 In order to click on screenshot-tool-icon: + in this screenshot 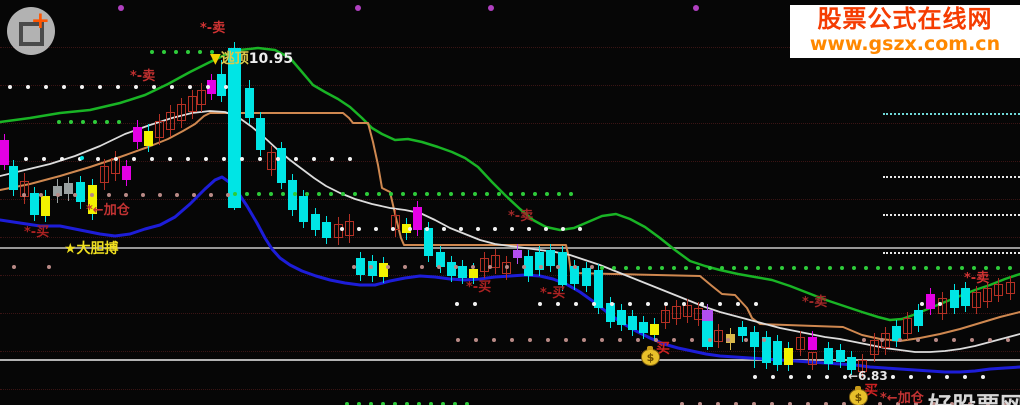, I will do `click(31, 31)`.